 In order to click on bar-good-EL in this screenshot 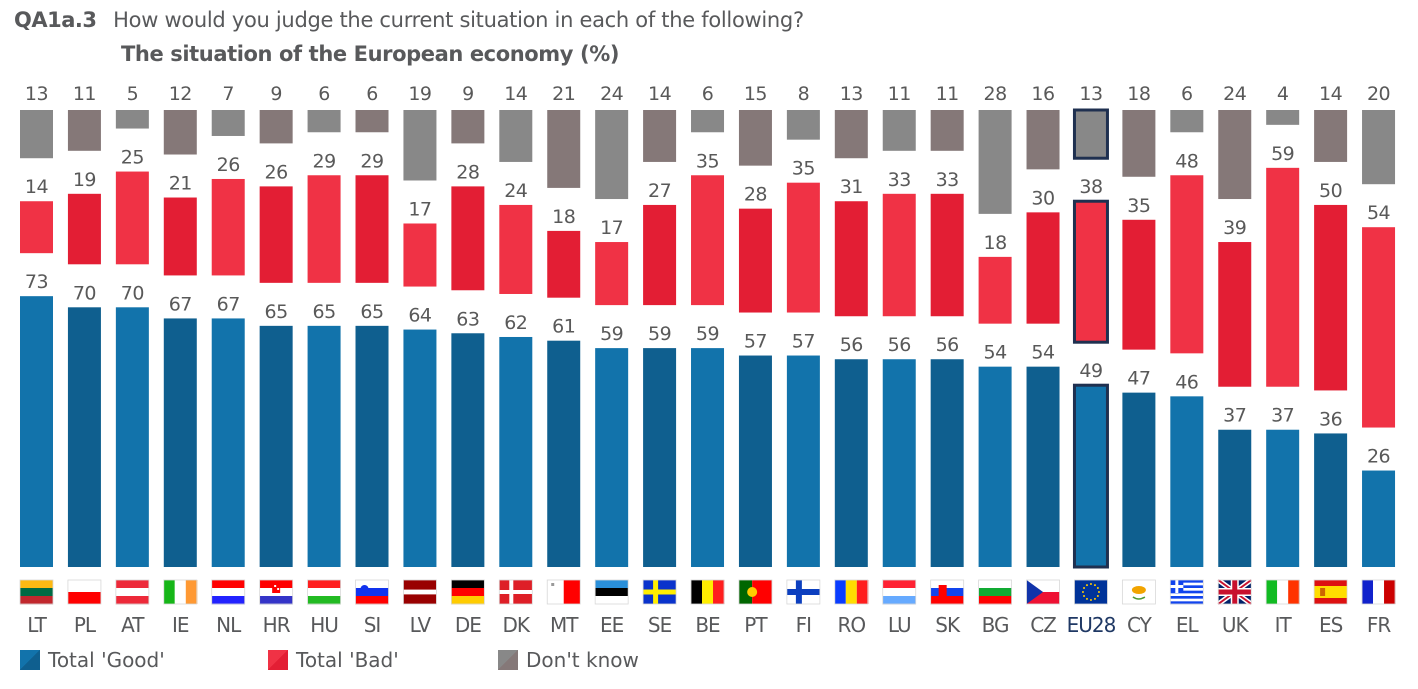, I will do `click(1187, 481)`.